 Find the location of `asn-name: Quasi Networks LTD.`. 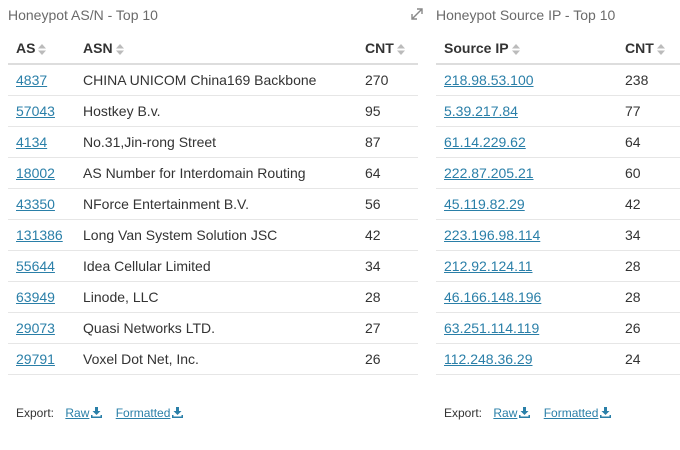

asn-name: Quasi Networks LTD. is located at coordinates (216, 328).